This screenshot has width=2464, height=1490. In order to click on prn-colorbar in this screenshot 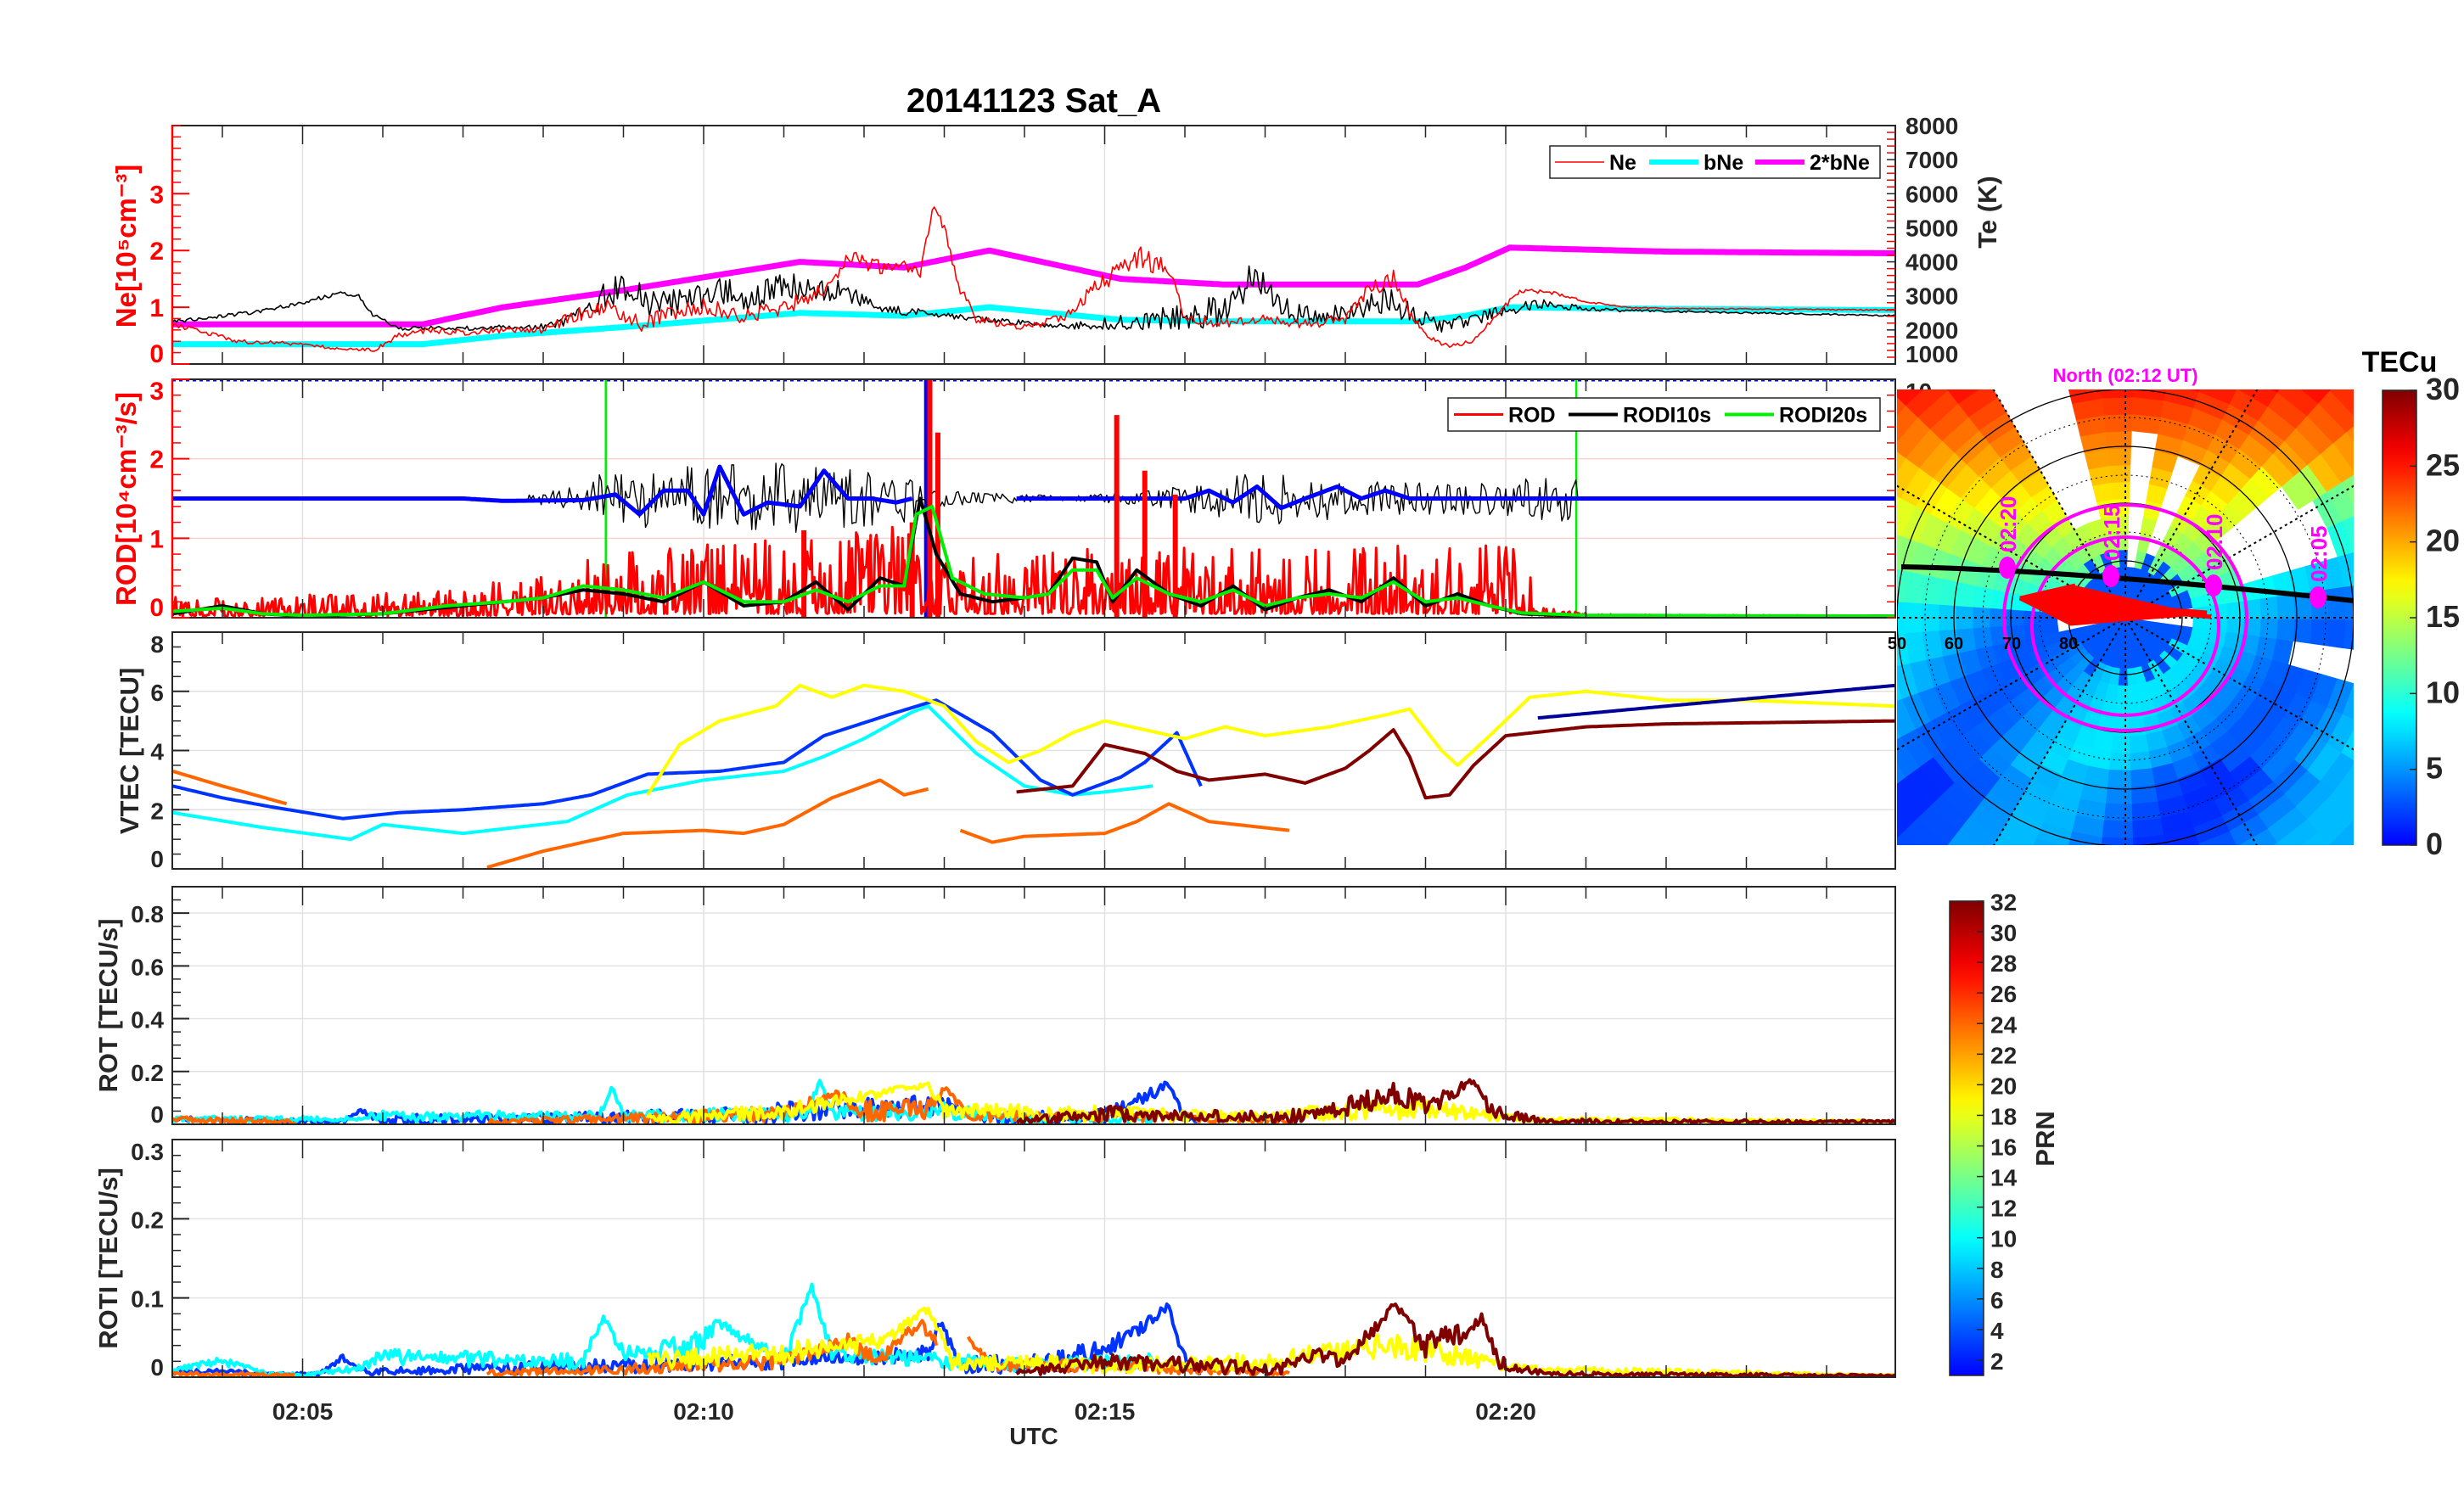, I will do `click(1966, 1138)`.